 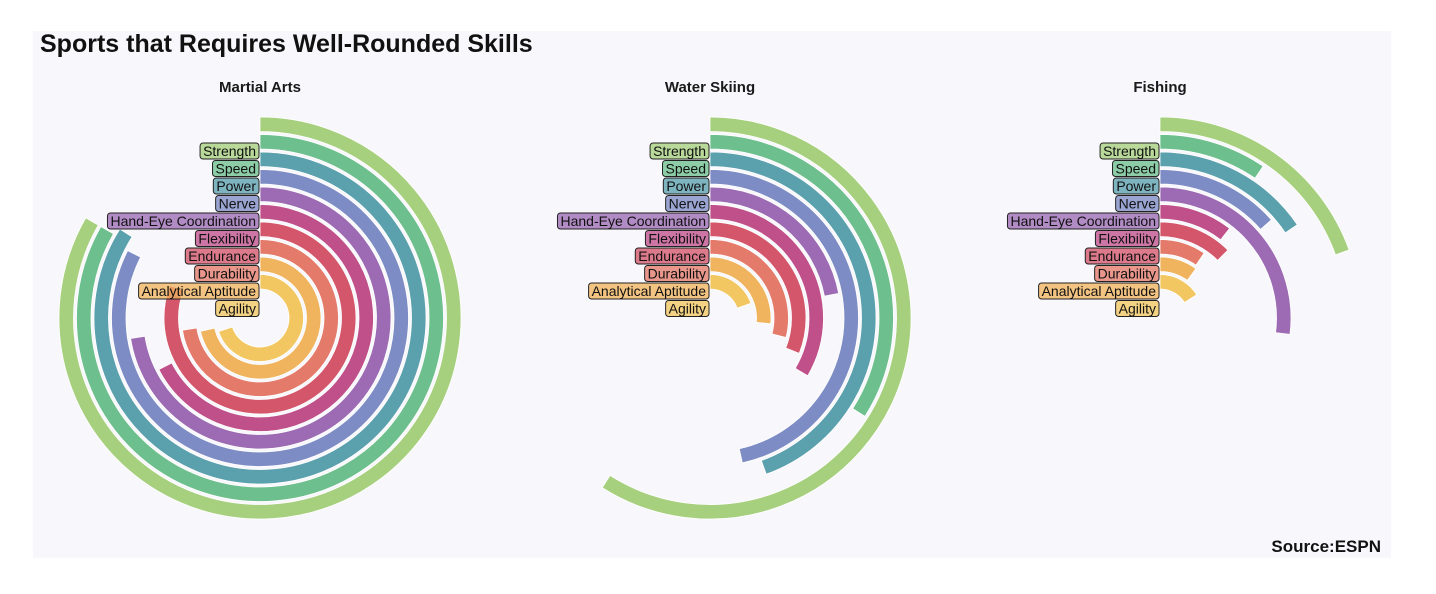 I want to click on source-caption: Source:ESPN, so click(x=1326, y=546).